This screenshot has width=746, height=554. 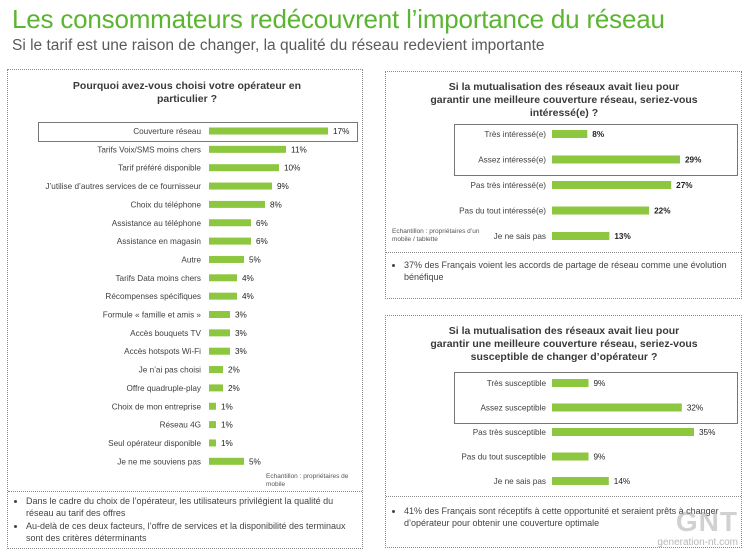 What do you see at coordinates (697, 542) in the screenshot?
I see `watermark-site: generation-nt.com` at bounding box center [697, 542].